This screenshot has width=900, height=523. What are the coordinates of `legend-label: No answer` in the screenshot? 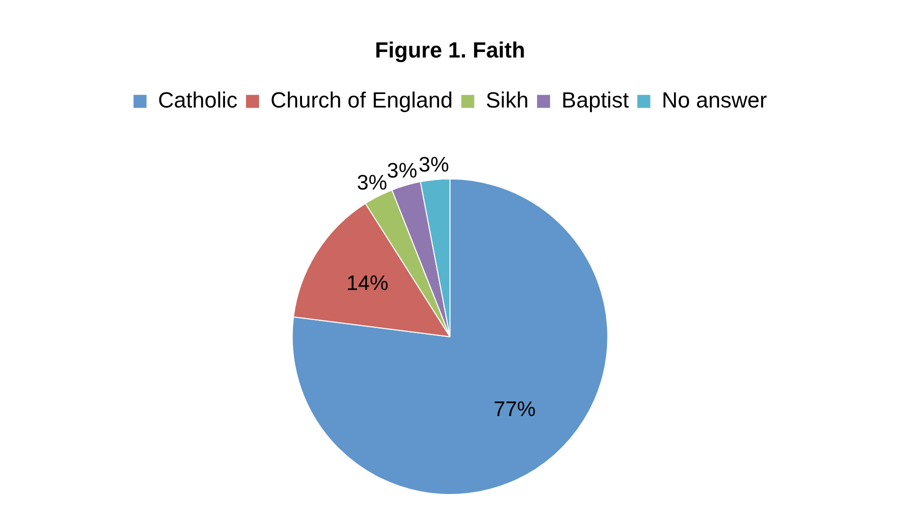 It's located at (714, 99).